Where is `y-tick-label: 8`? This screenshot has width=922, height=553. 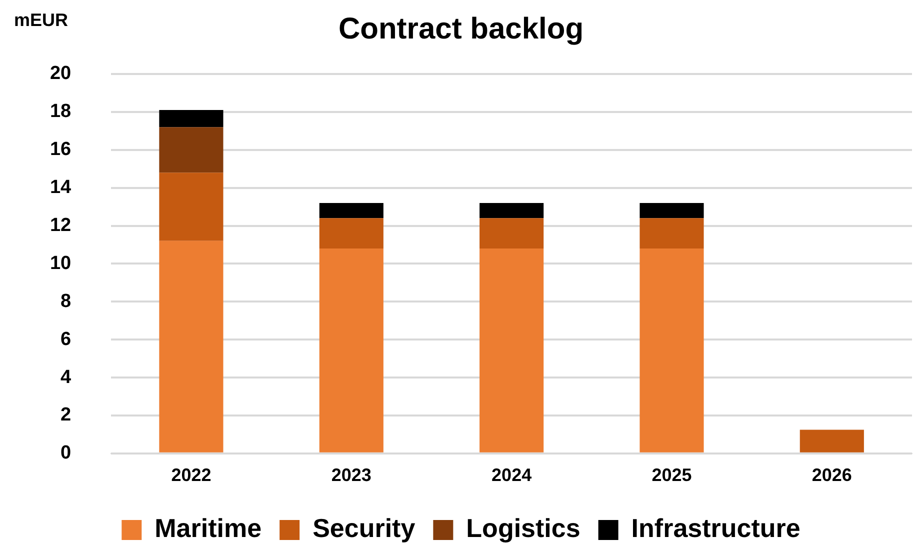 y-tick-label: 8 is located at coordinates (66, 301).